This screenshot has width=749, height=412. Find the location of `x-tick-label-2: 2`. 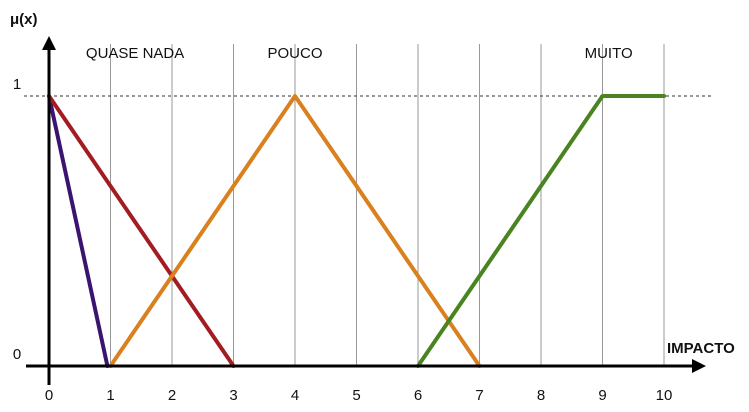

x-tick-label-2: 2 is located at coordinates (172, 395).